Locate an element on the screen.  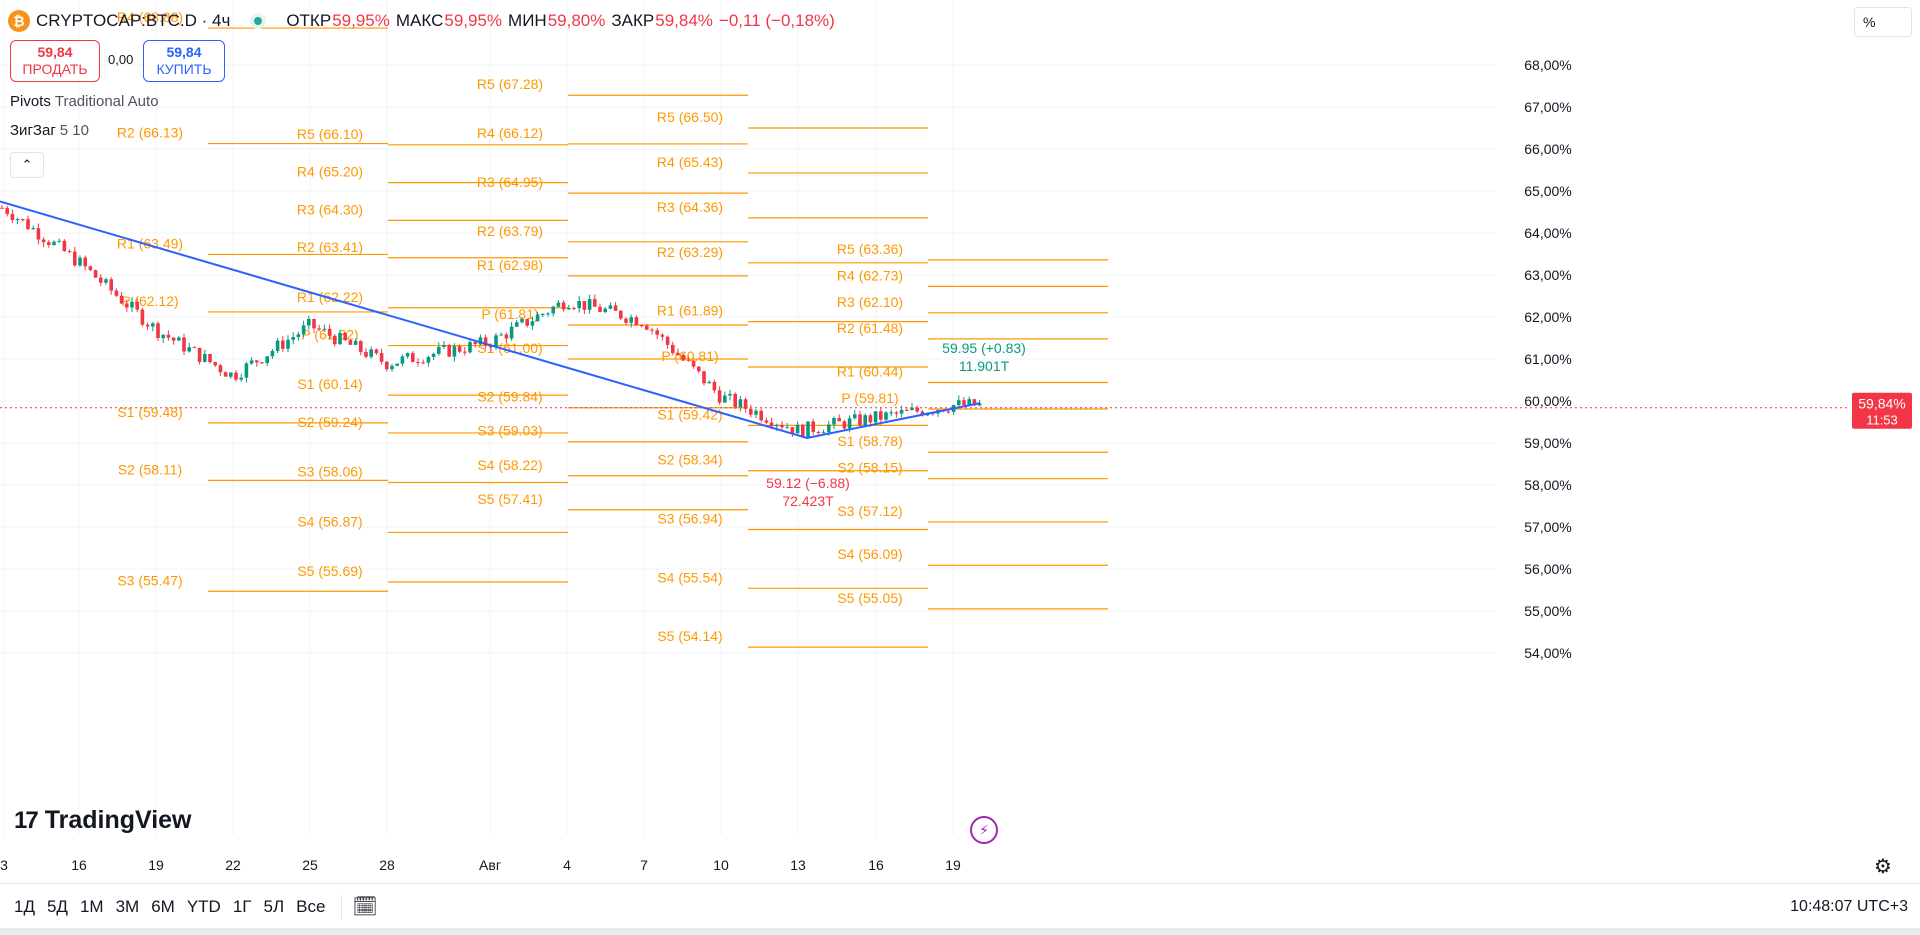
range-all-button: Все is located at coordinates (311, 906).